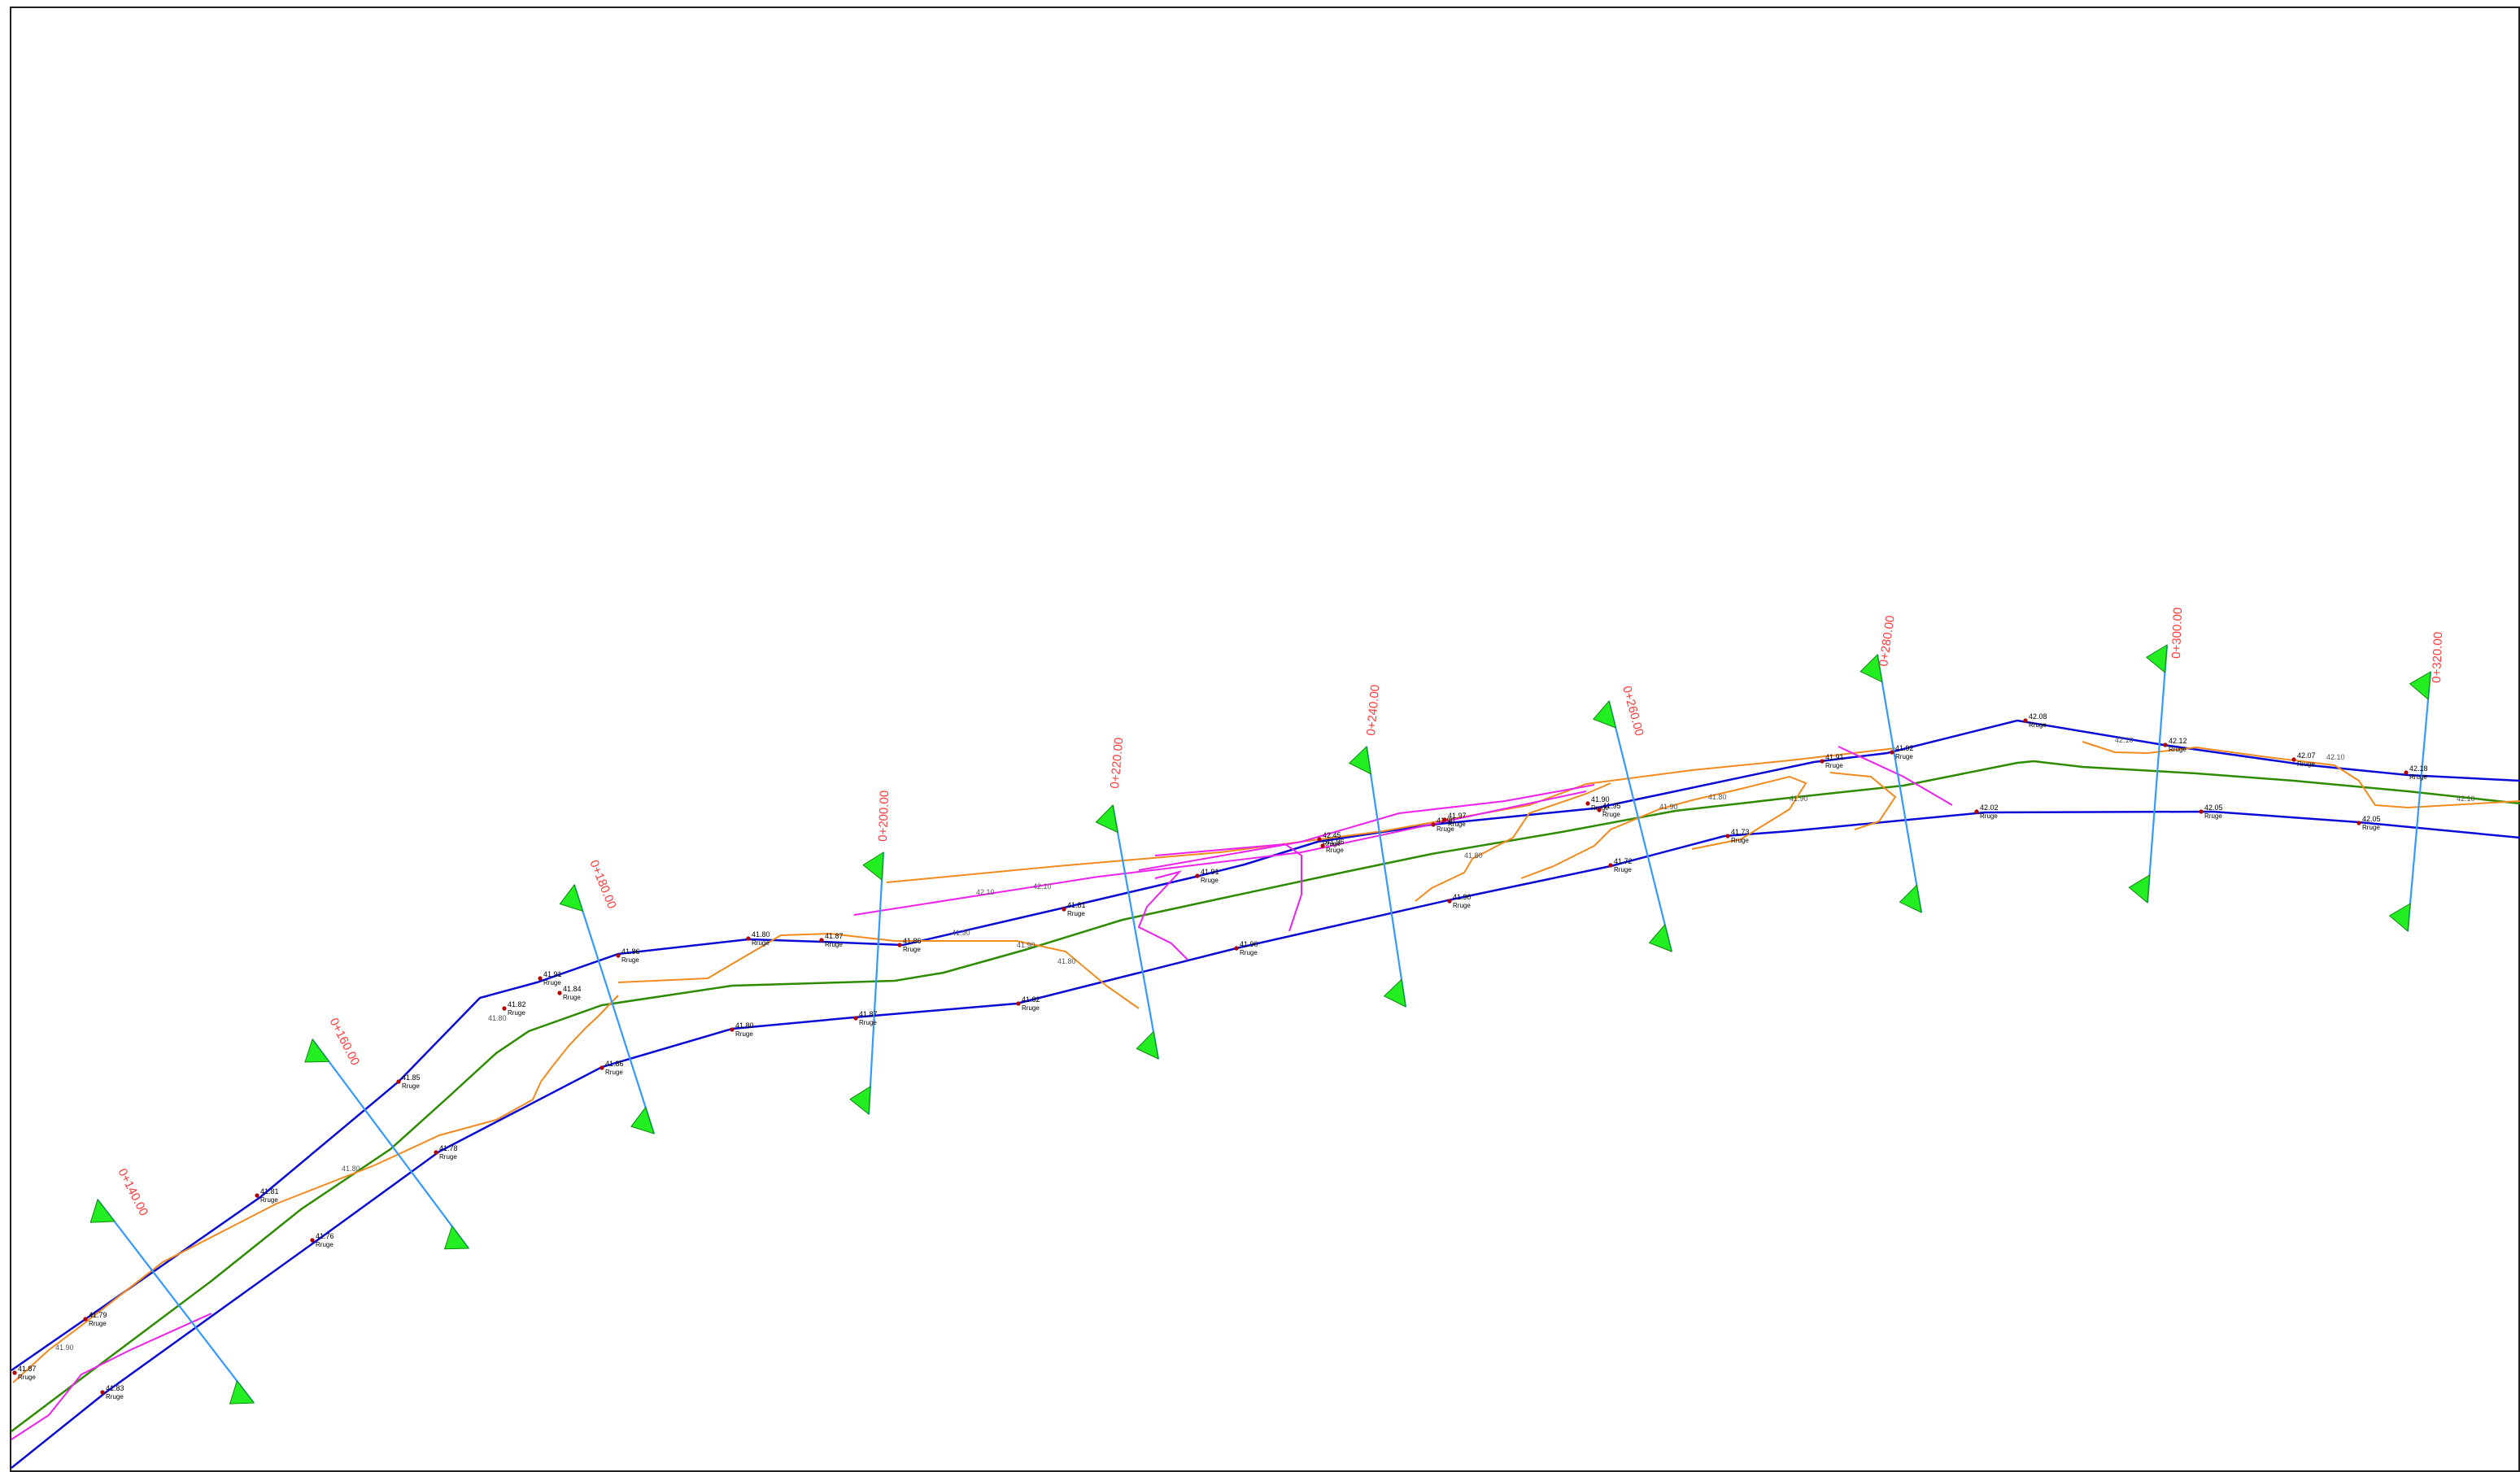  Describe the element at coordinates (1623, 861) in the screenshot. I see `point-elevation: 41.72` at that location.